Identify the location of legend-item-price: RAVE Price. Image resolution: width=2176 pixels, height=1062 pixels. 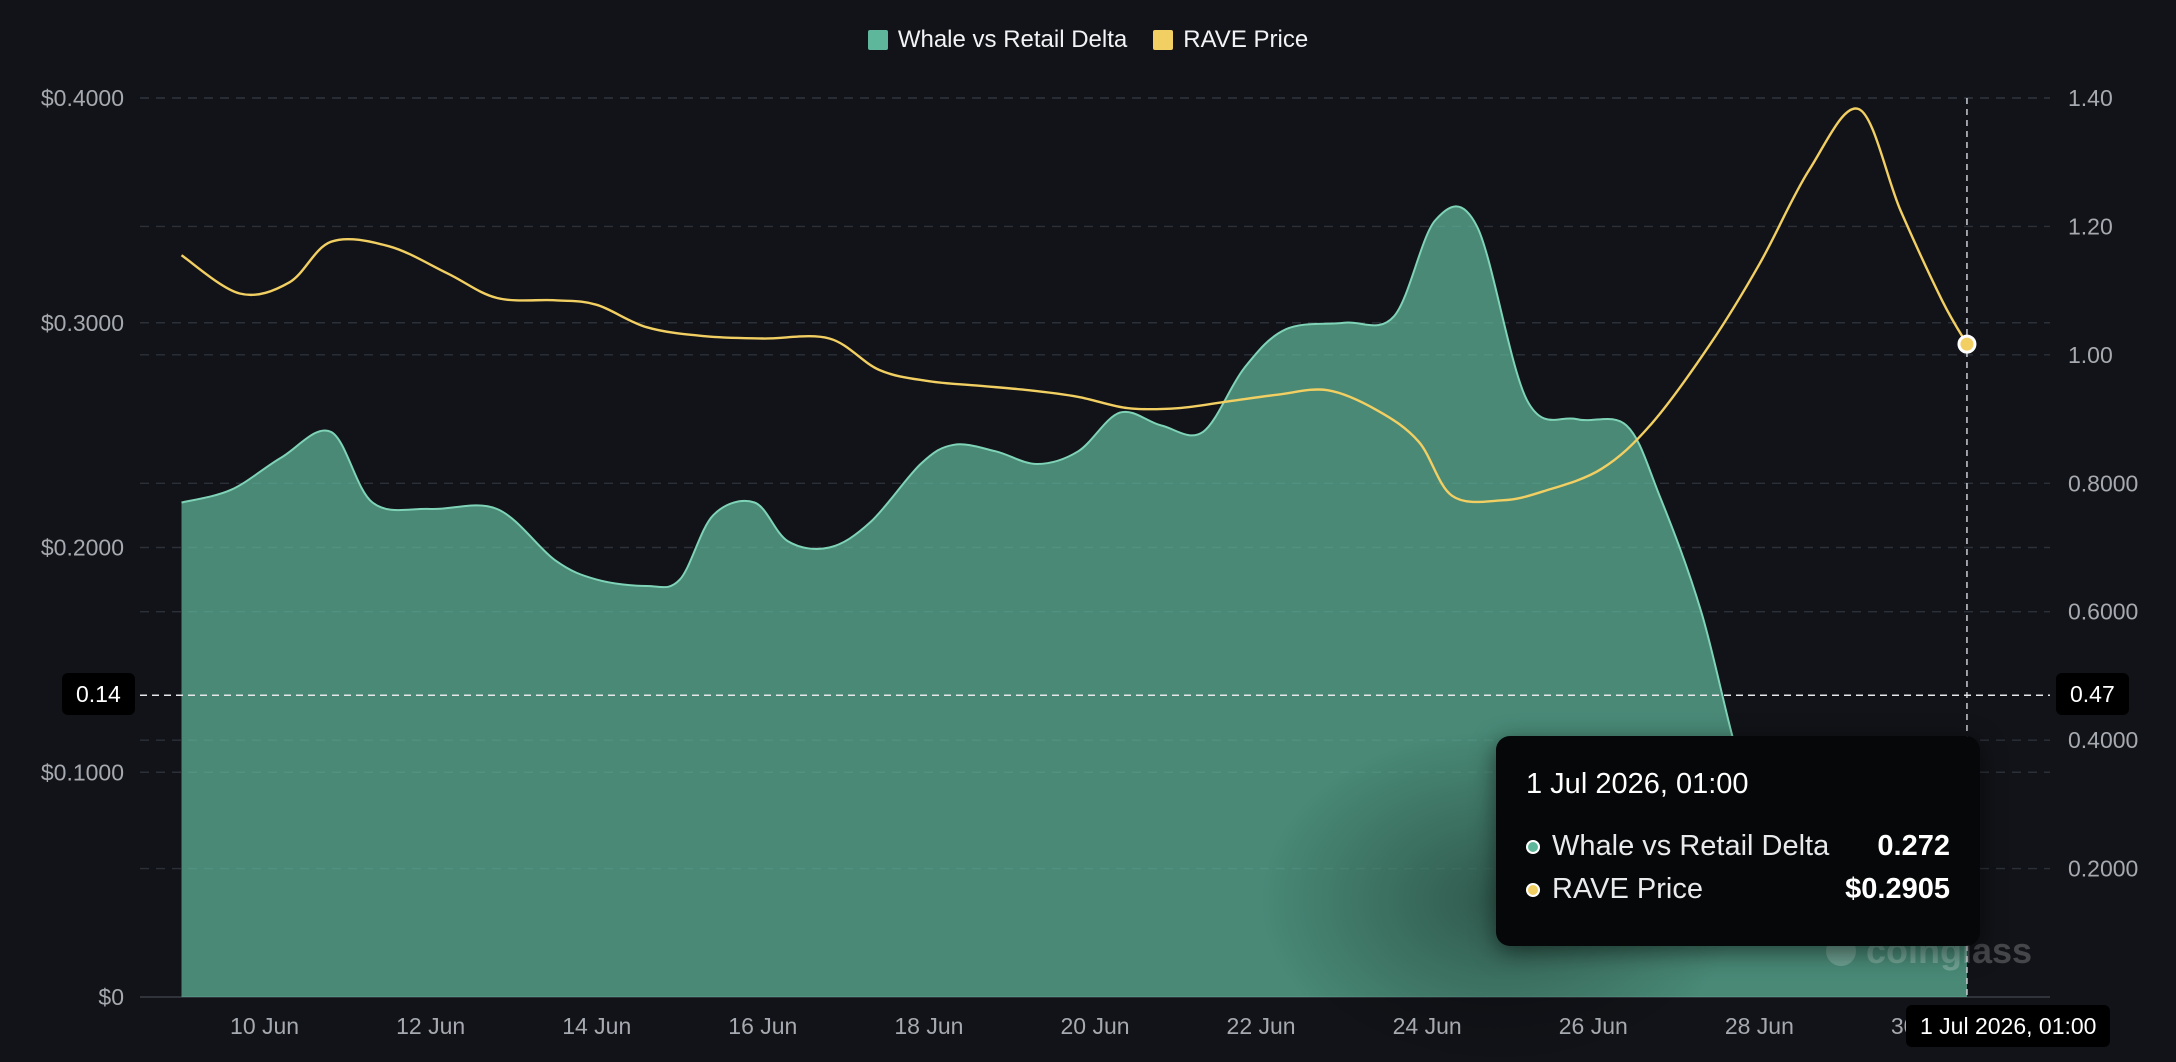
(1230, 40).